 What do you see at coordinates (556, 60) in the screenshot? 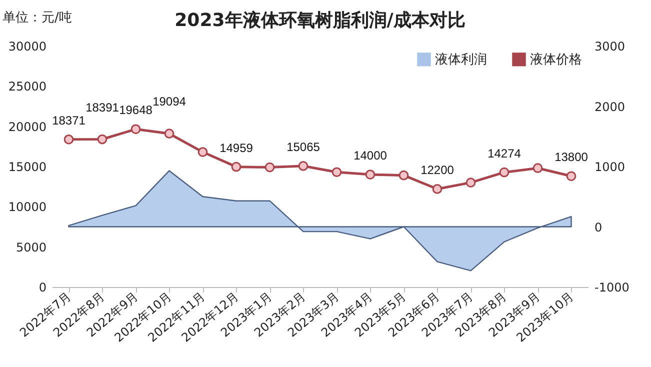
I see `legend-label: 液体价格` at bounding box center [556, 60].